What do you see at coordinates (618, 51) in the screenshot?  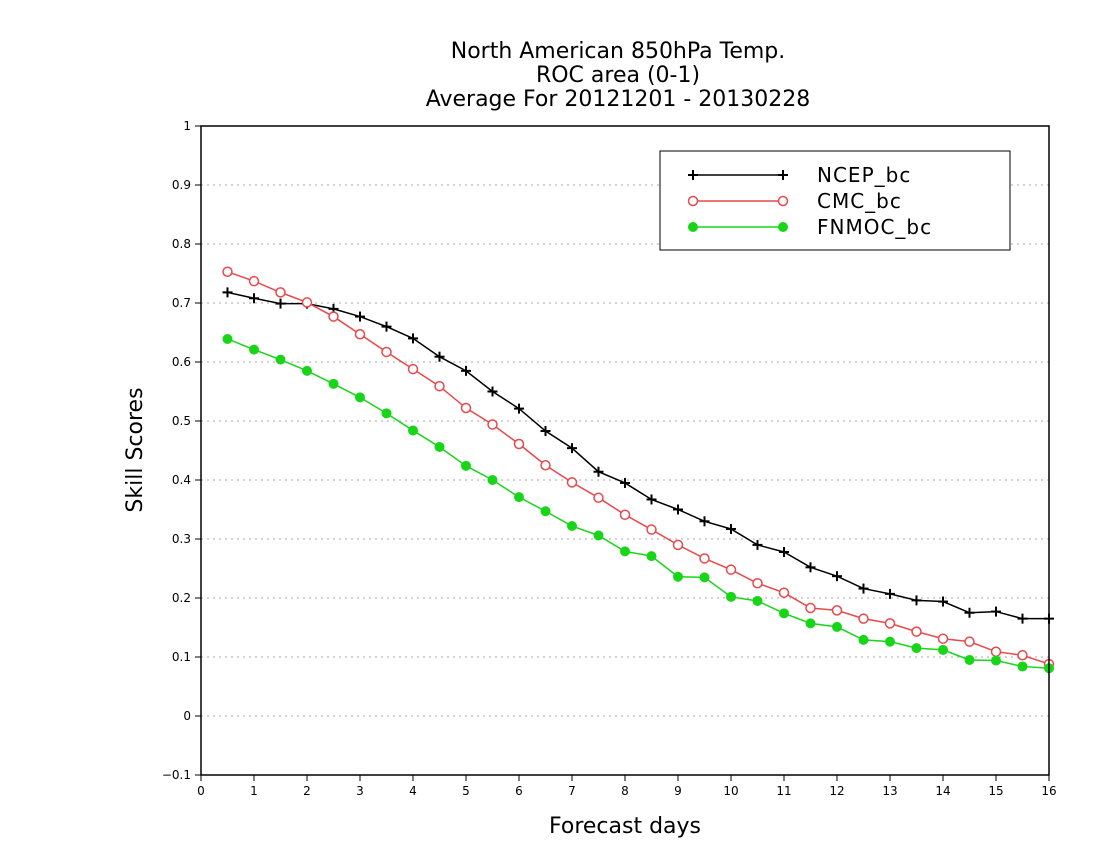 I see `chart-title-line-1: North American 850hPa Temp.` at bounding box center [618, 51].